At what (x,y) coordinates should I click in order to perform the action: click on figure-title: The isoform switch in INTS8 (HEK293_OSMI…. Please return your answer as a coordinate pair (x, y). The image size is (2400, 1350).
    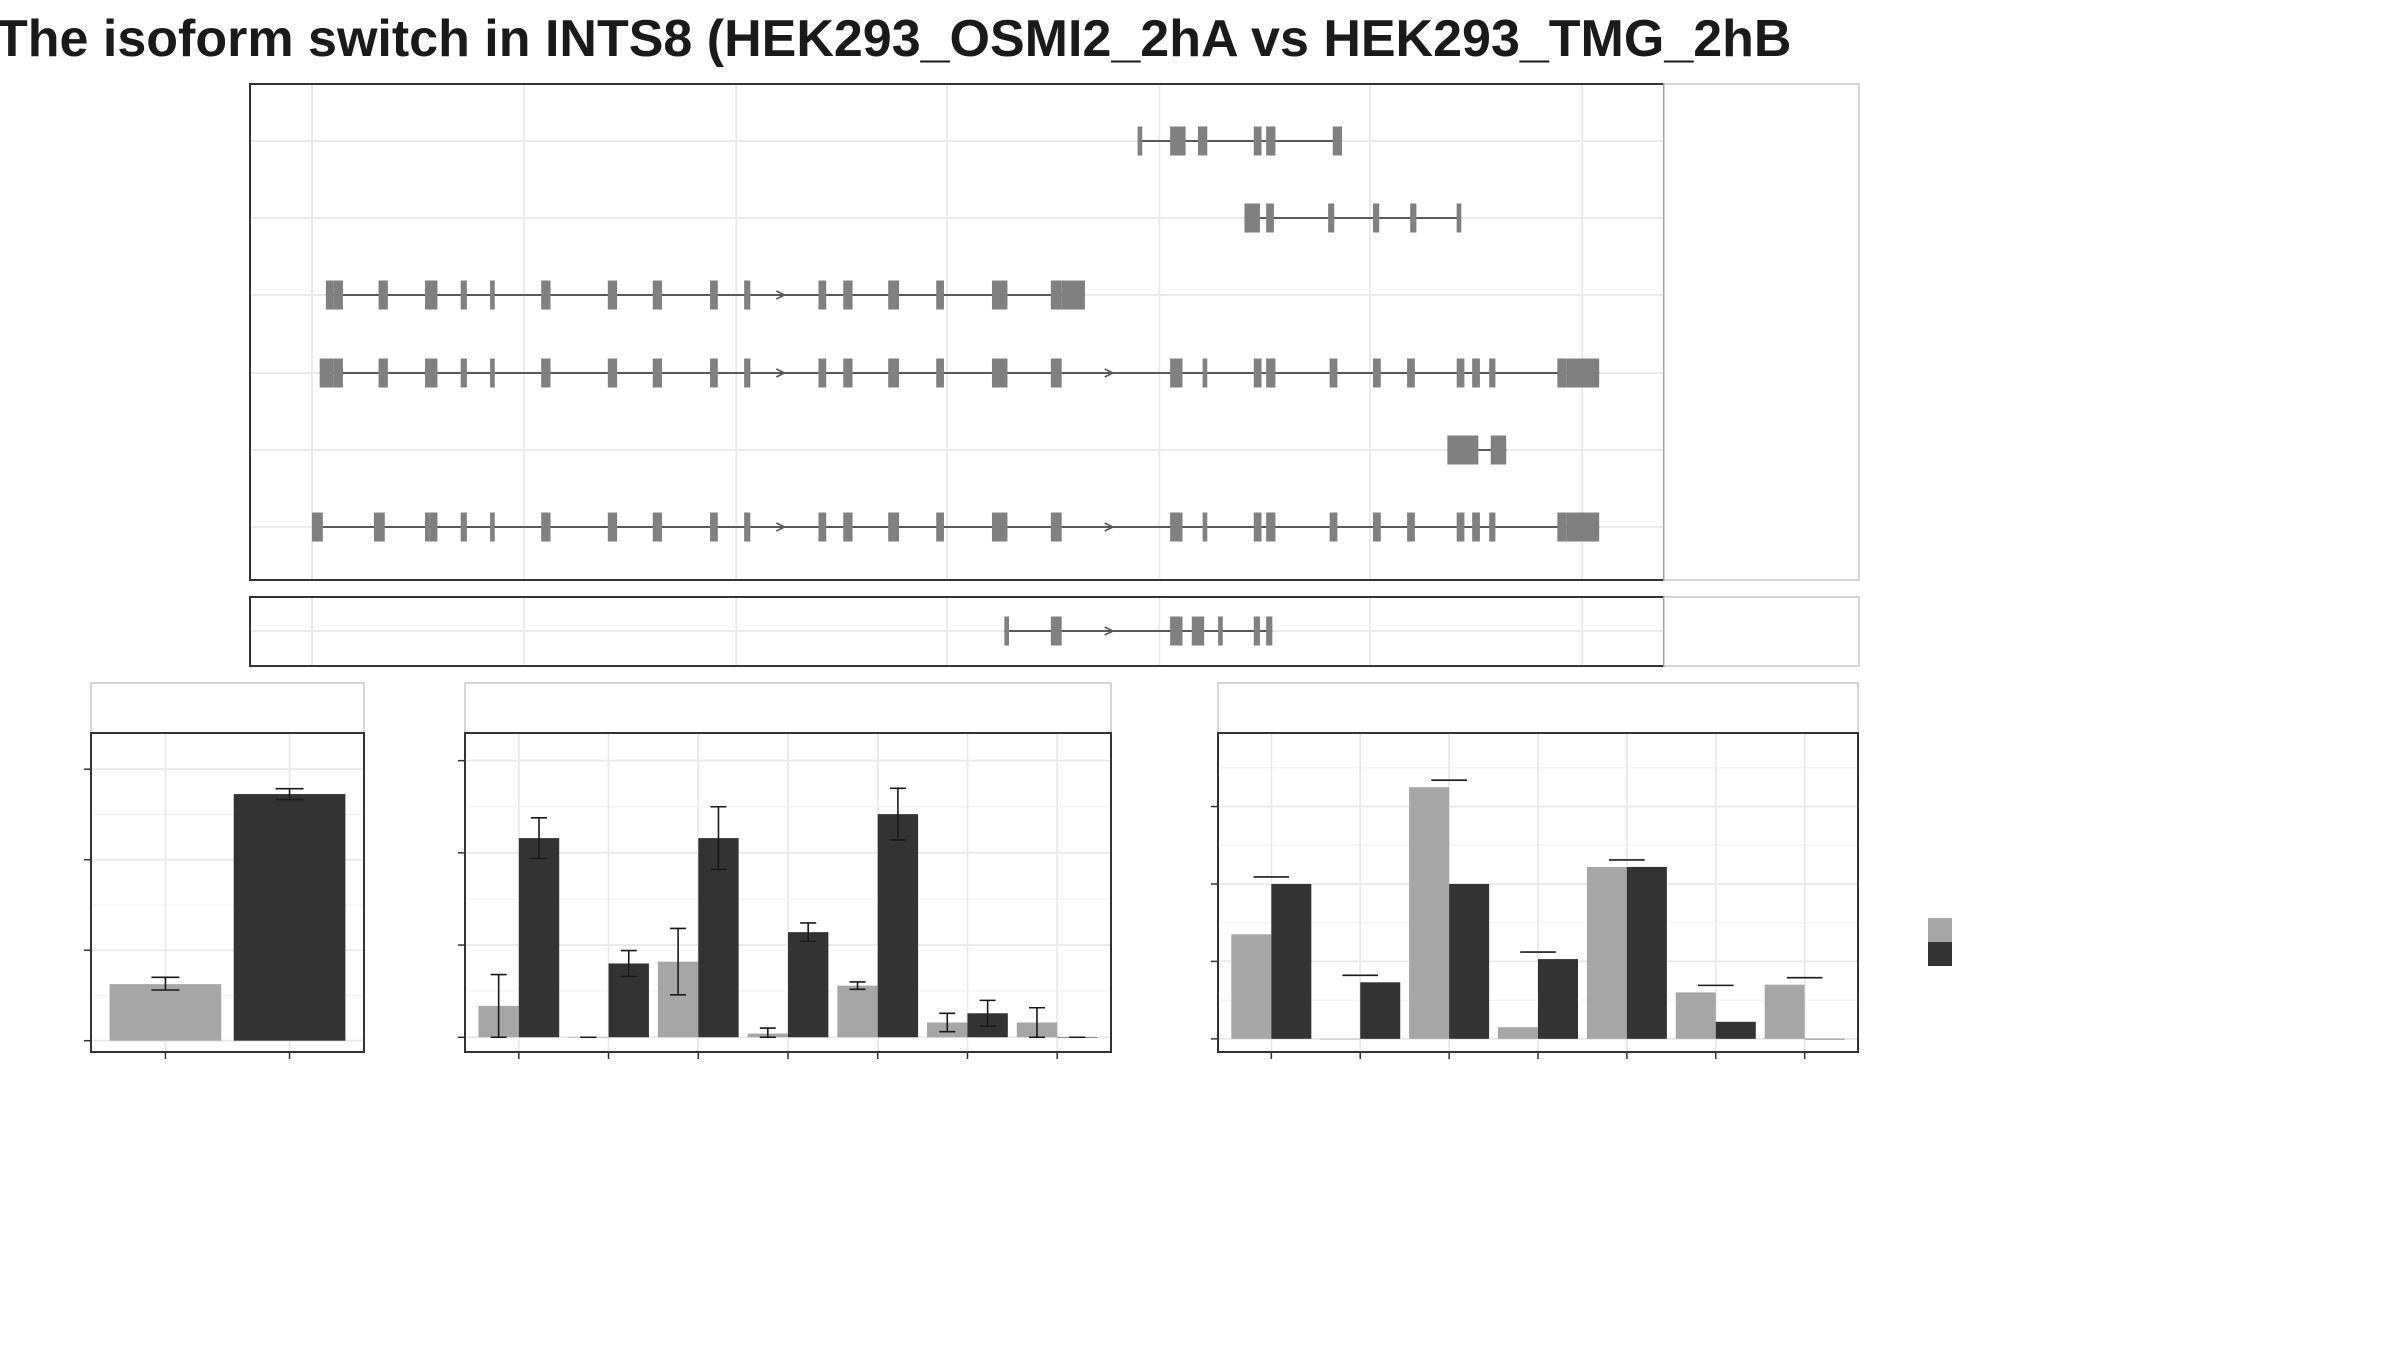
    Looking at the image, I should click on (895, 39).